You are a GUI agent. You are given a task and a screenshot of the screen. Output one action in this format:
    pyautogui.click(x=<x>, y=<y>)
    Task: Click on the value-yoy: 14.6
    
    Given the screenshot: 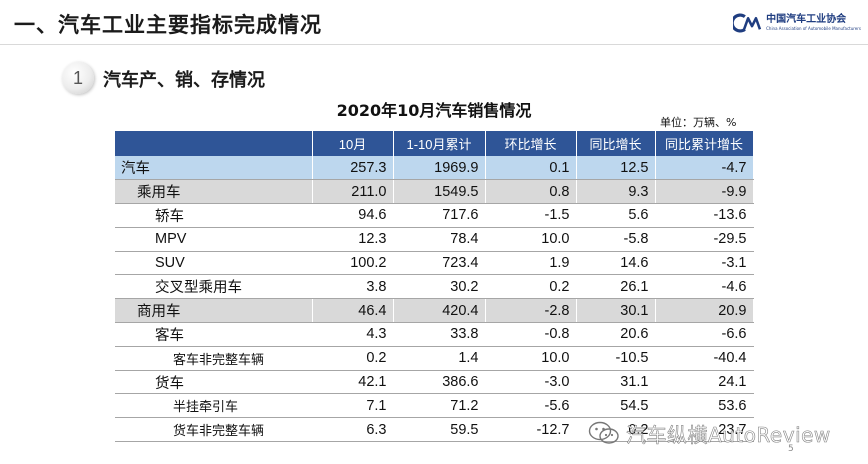 What is the action you would take?
    pyautogui.click(x=616, y=263)
    